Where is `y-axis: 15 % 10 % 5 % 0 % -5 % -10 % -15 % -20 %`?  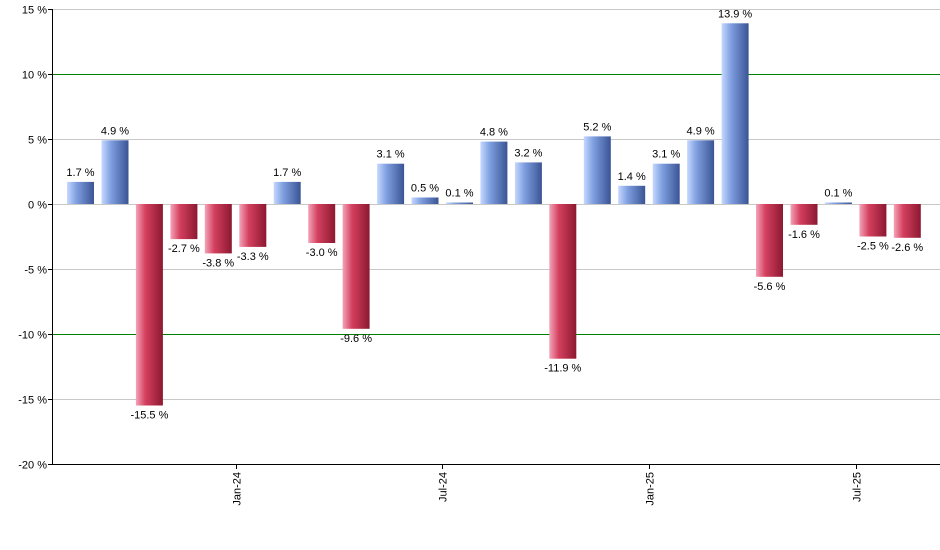 y-axis: 15 % 10 % 5 % 0 % -5 % -10 % -15 % -20 % is located at coordinates (35, 238).